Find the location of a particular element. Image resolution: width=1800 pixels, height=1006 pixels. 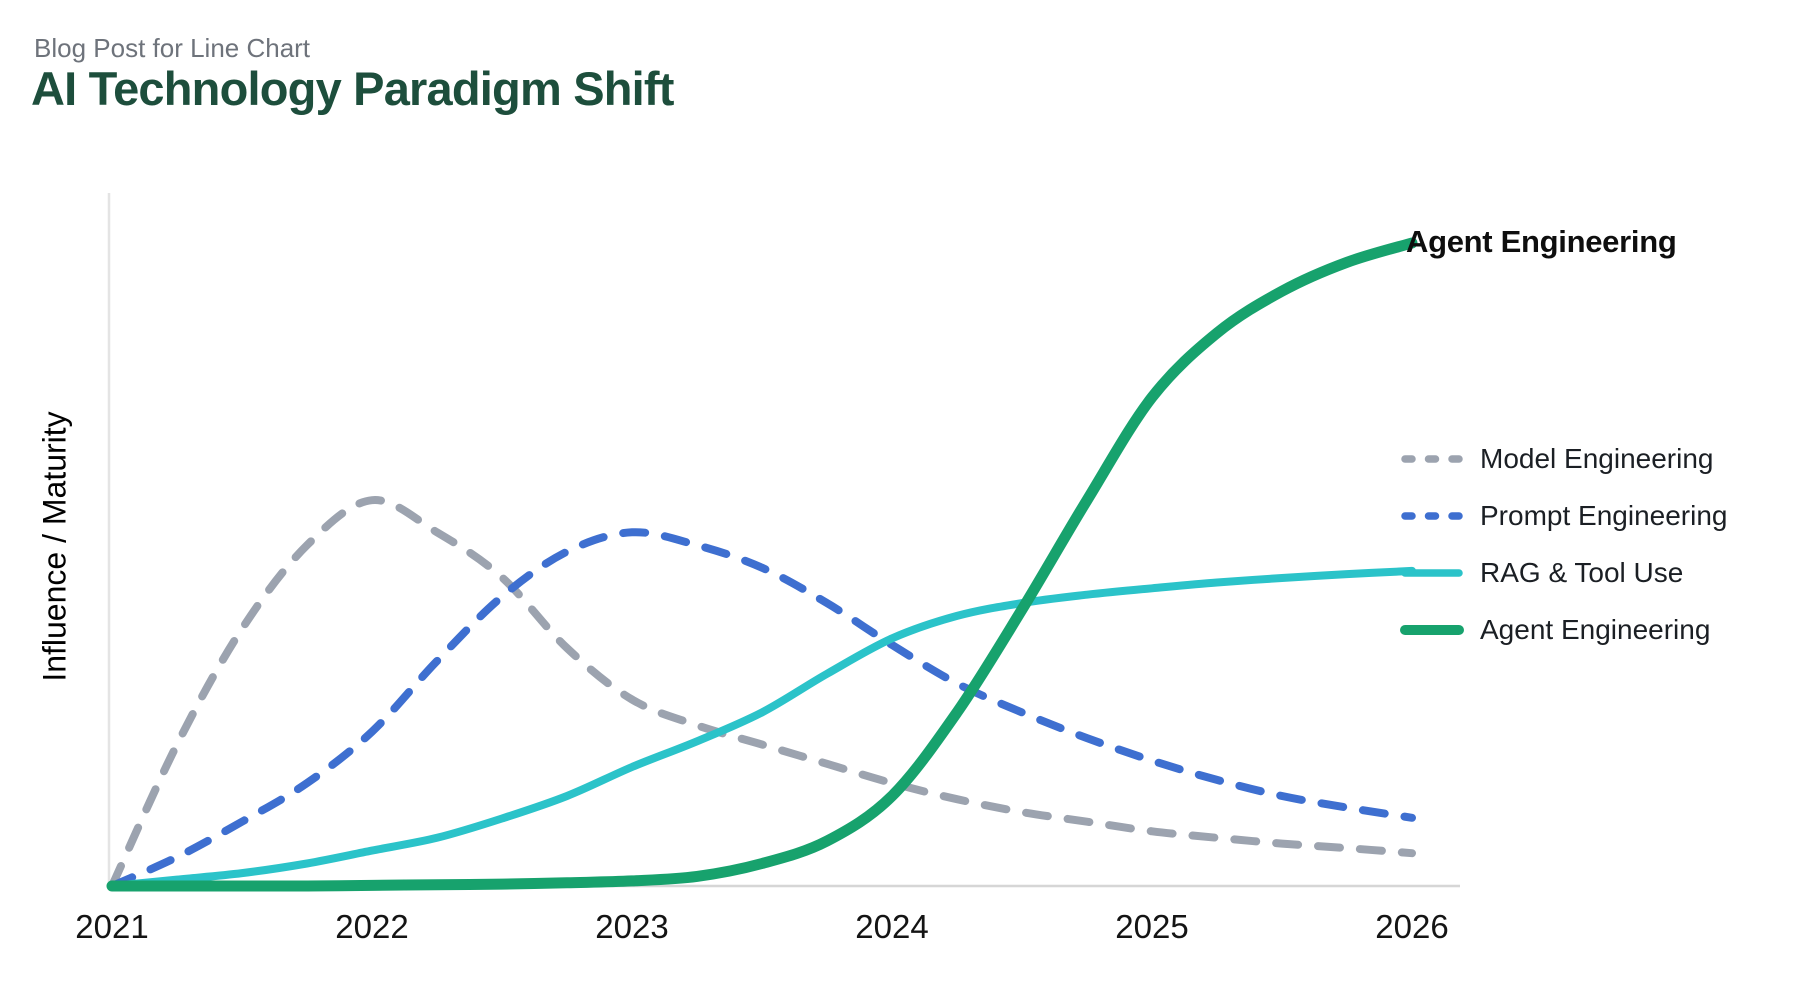

legend-item: RAG & Tool Use is located at coordinates (1563, 572).